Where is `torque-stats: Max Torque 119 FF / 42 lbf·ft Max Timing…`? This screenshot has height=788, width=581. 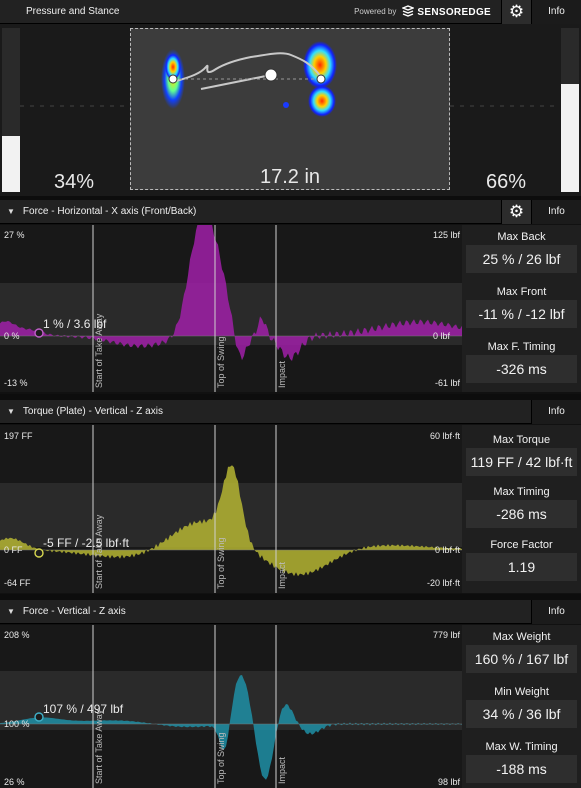
torque-stats: Max Torque 119 FF / 42 lbf·ft Max Timing… is located at coordinates (521, 509).